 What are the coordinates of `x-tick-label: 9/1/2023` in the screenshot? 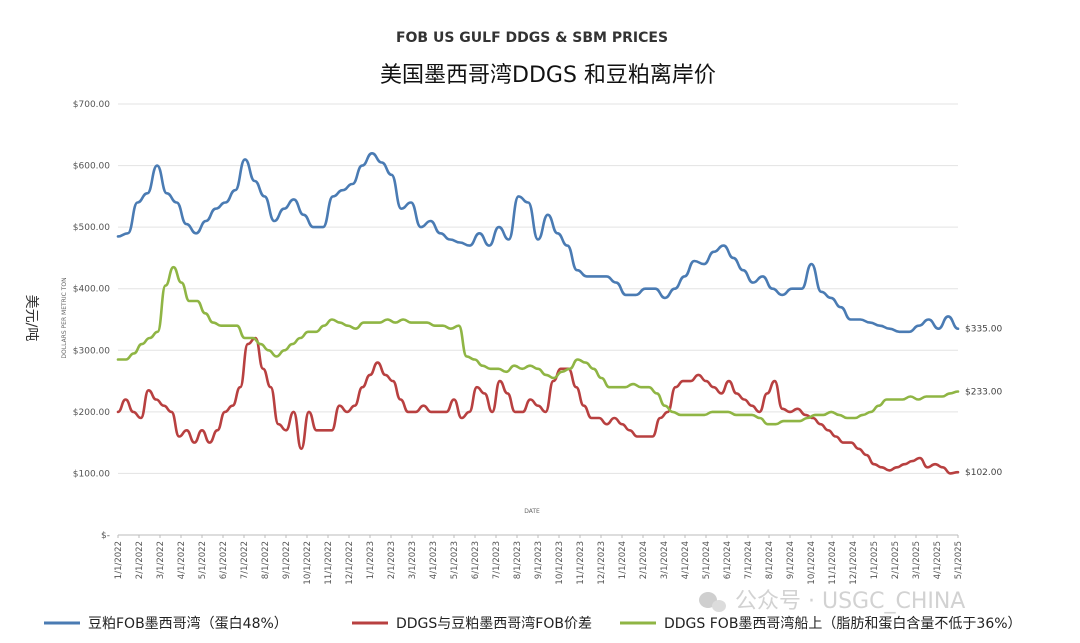 It's located at (539, 560).